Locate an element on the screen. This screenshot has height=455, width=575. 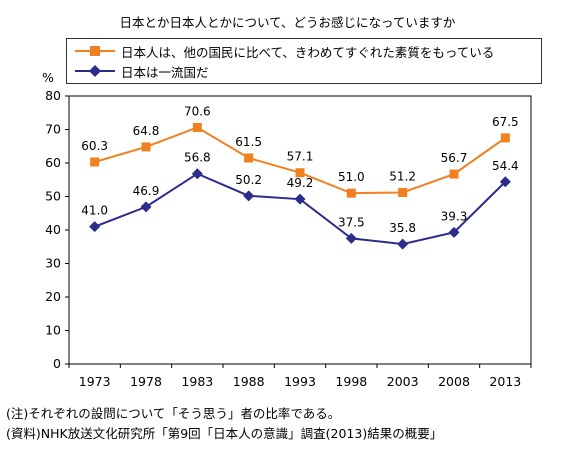
y-axis-unit-label: % is located at coordinates (48, 77).